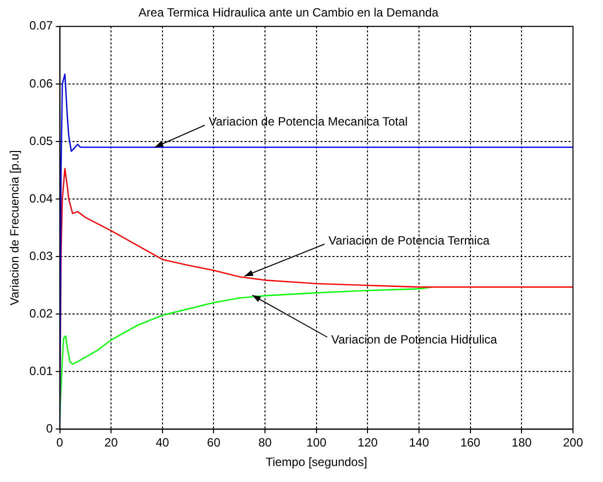  I want to click on x-tick-label: 20, so click(111, 443).